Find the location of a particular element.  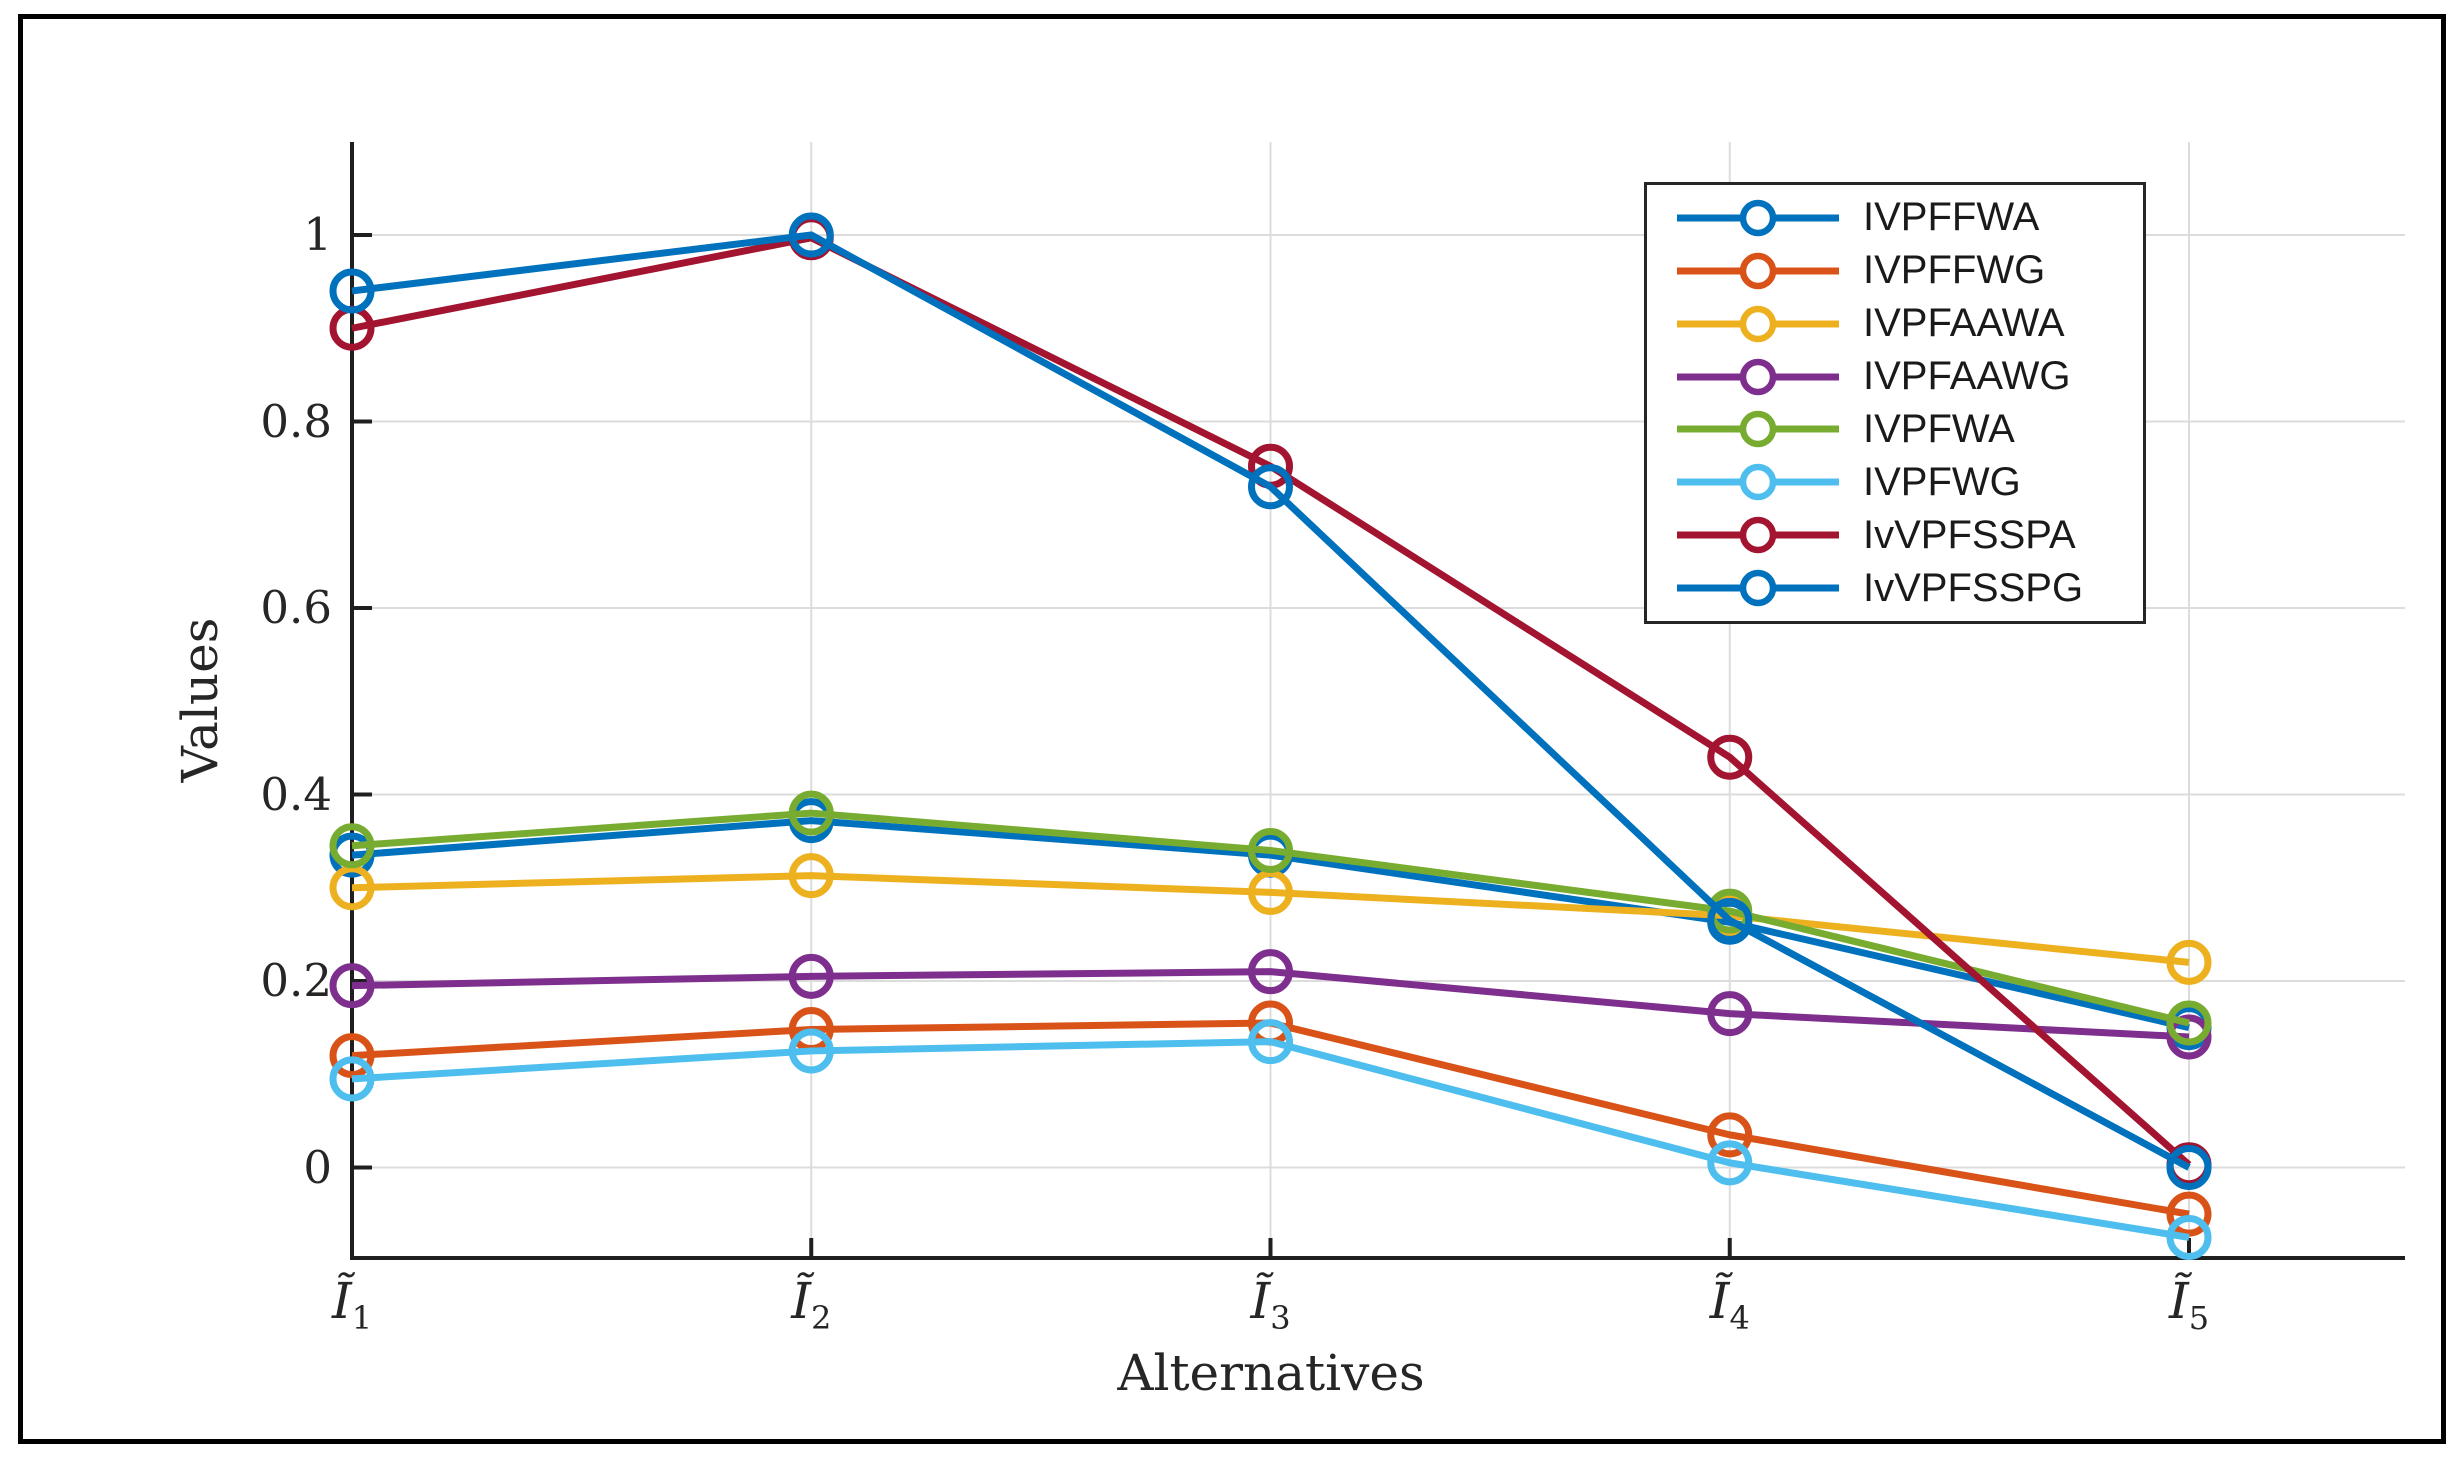

x-tick-label: Ĩ3 is located at coordinates (1271, 1315).